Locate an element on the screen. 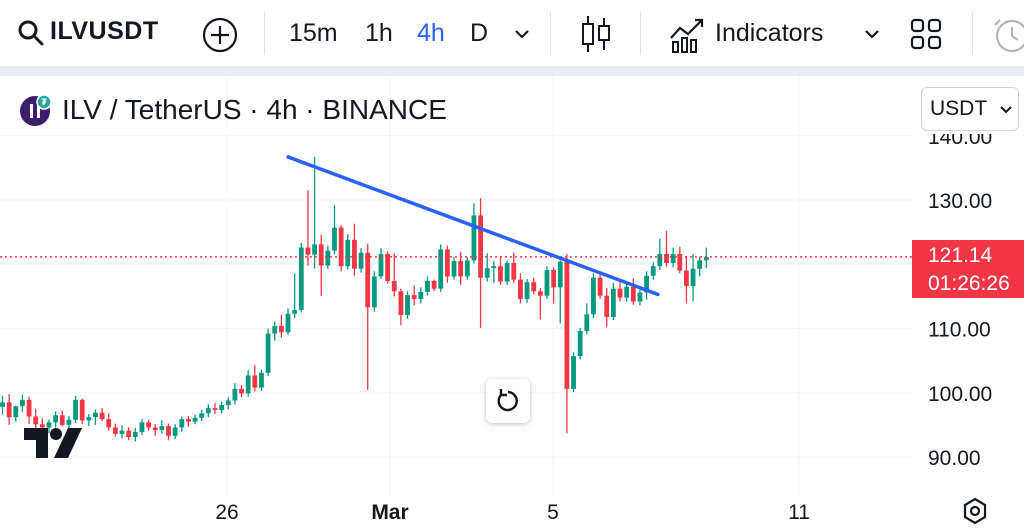 The height and width of the screenshot is (530, 1024). grid-layout-icon is located at coordinates (926, 34).